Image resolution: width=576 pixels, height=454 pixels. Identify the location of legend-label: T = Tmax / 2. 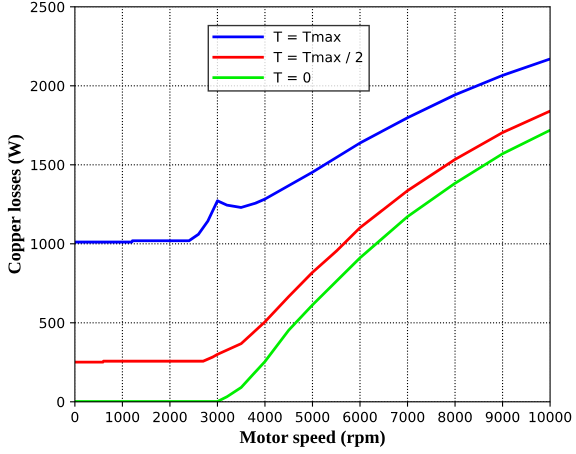
(318, 58).